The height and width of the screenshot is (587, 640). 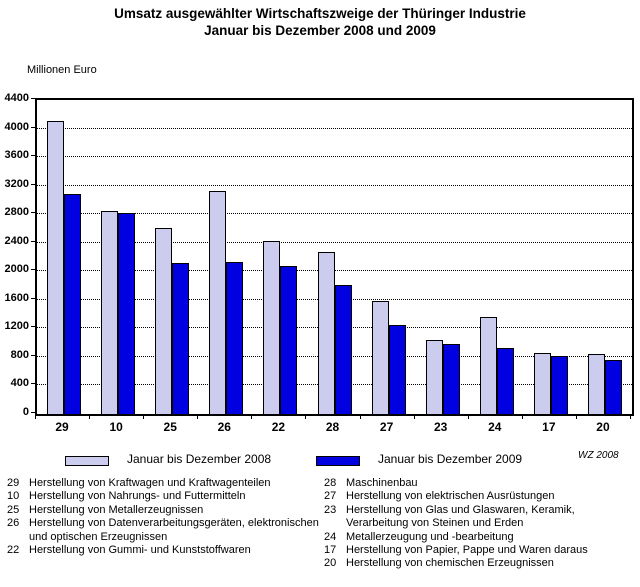 I want to click on x-axis-label-20: 20, so click(x=603, y=427).